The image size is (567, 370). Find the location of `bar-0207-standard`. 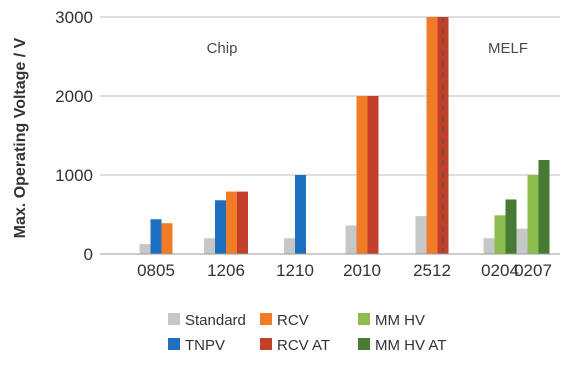

bar-0207-standard is located at coordinates (522, 241).